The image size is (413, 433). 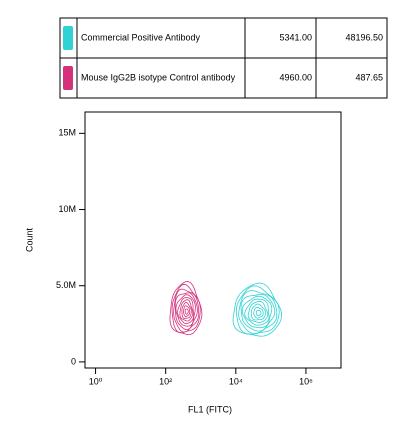 What do you see at coordinates (29, 240) in the screenshot?
I see `y-axis-label: Count` at bounding box center [29, 240].